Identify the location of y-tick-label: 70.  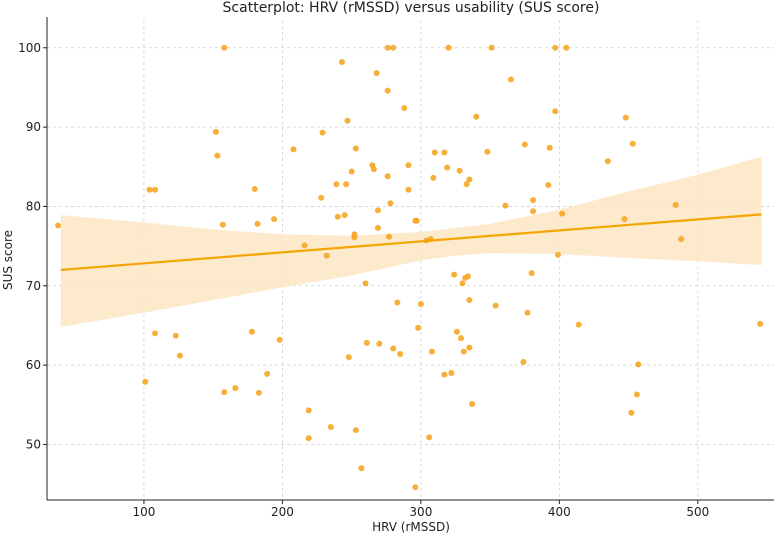
(33, 286).